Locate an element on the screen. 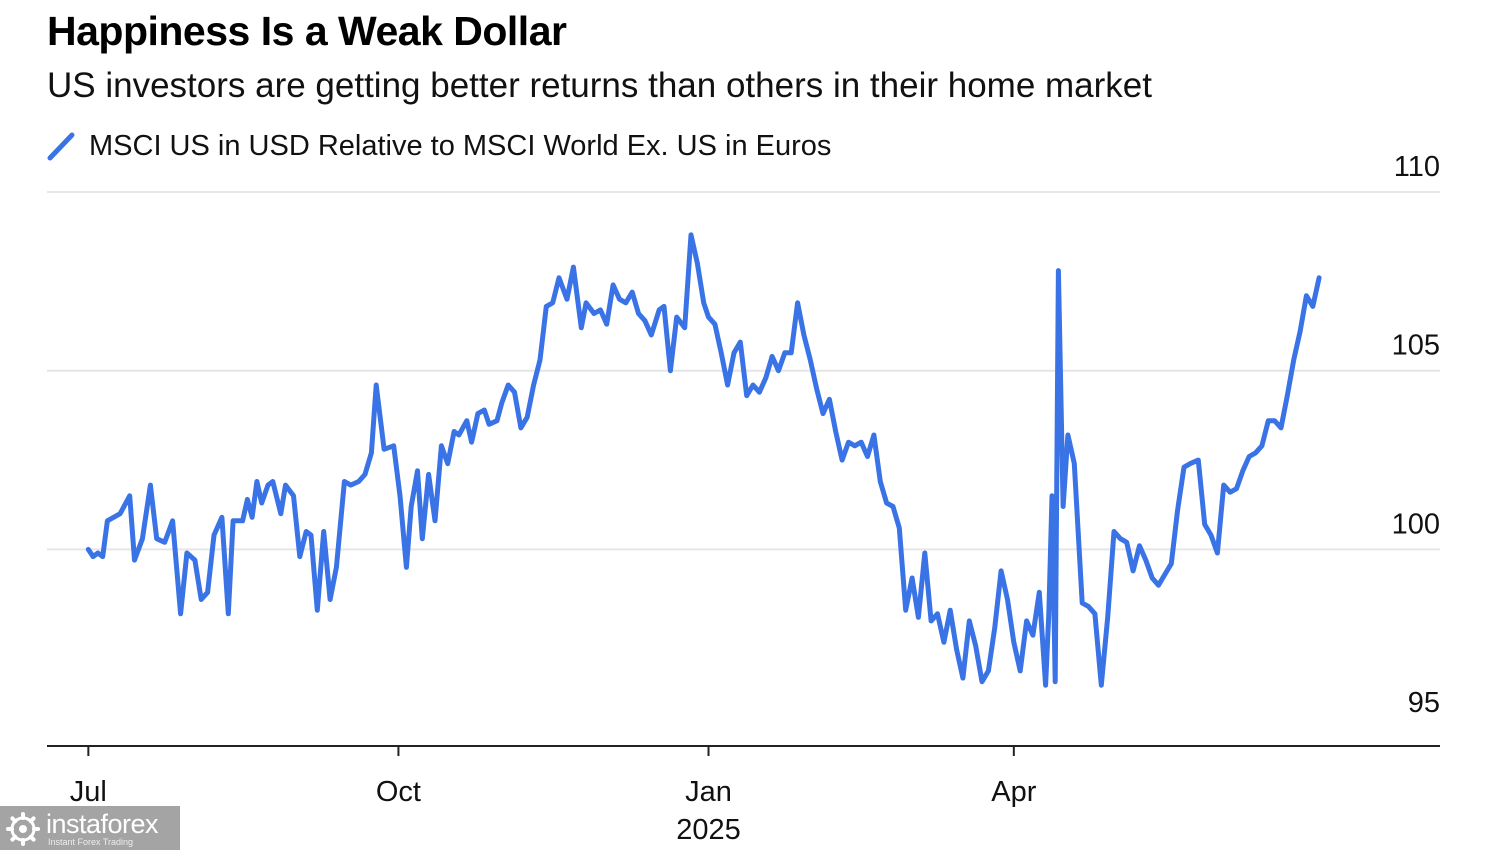 This screenshot has width=1500, height=850. x-tick-label-jan: Jan is located at coordinates (708, 792).